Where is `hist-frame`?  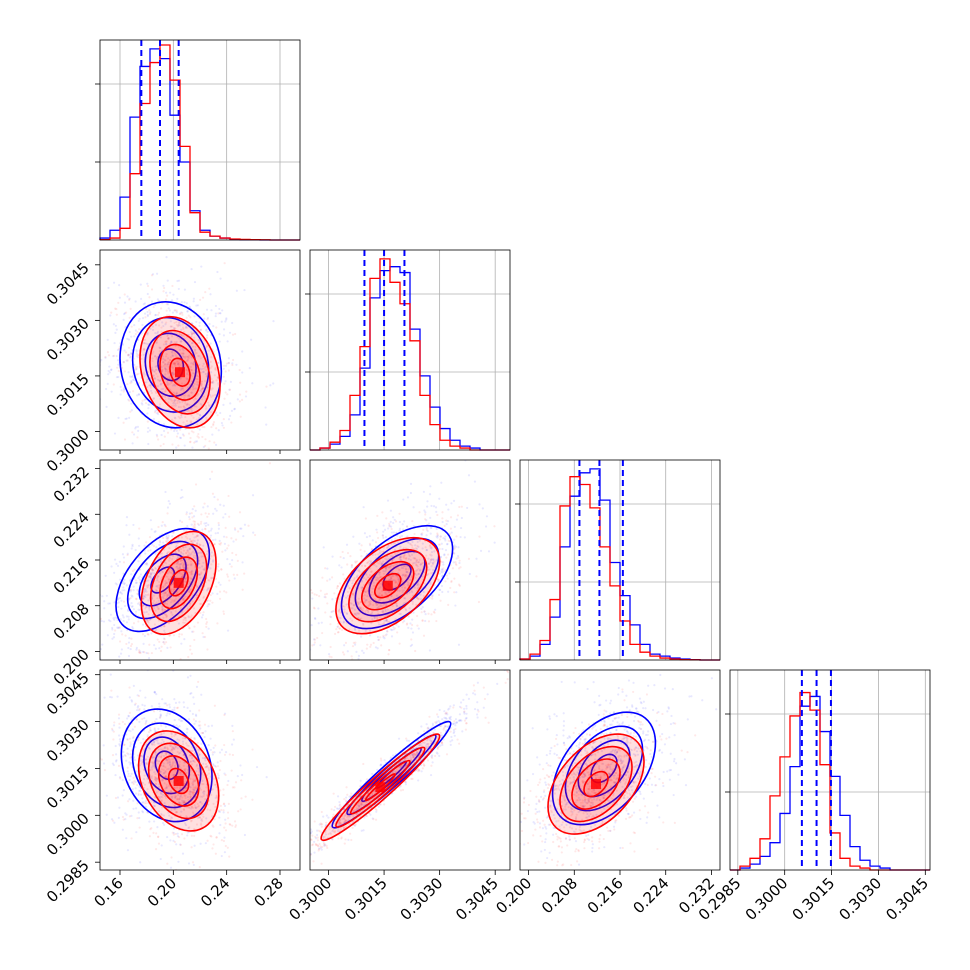
hist-frame is located at coordinates (830, 770).